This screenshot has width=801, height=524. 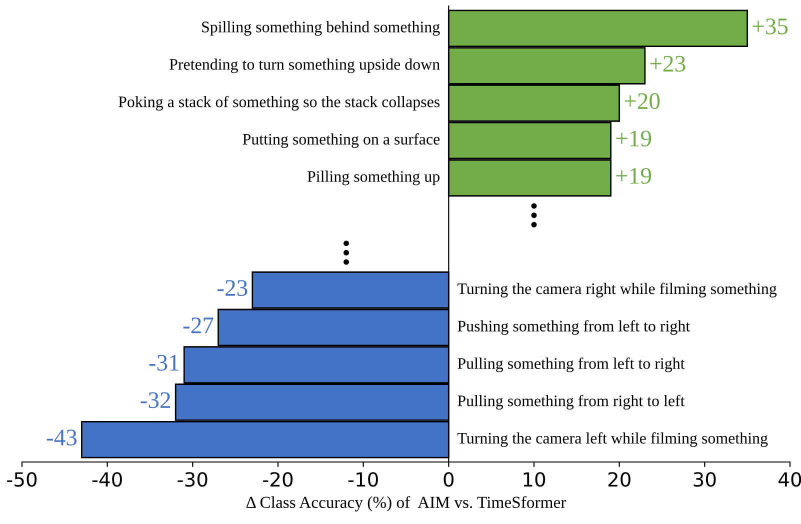 What do you see at coordinates (363, 479) in the screenshot?
I see `x-tick-label: -10` at bounding box center [363, 479].